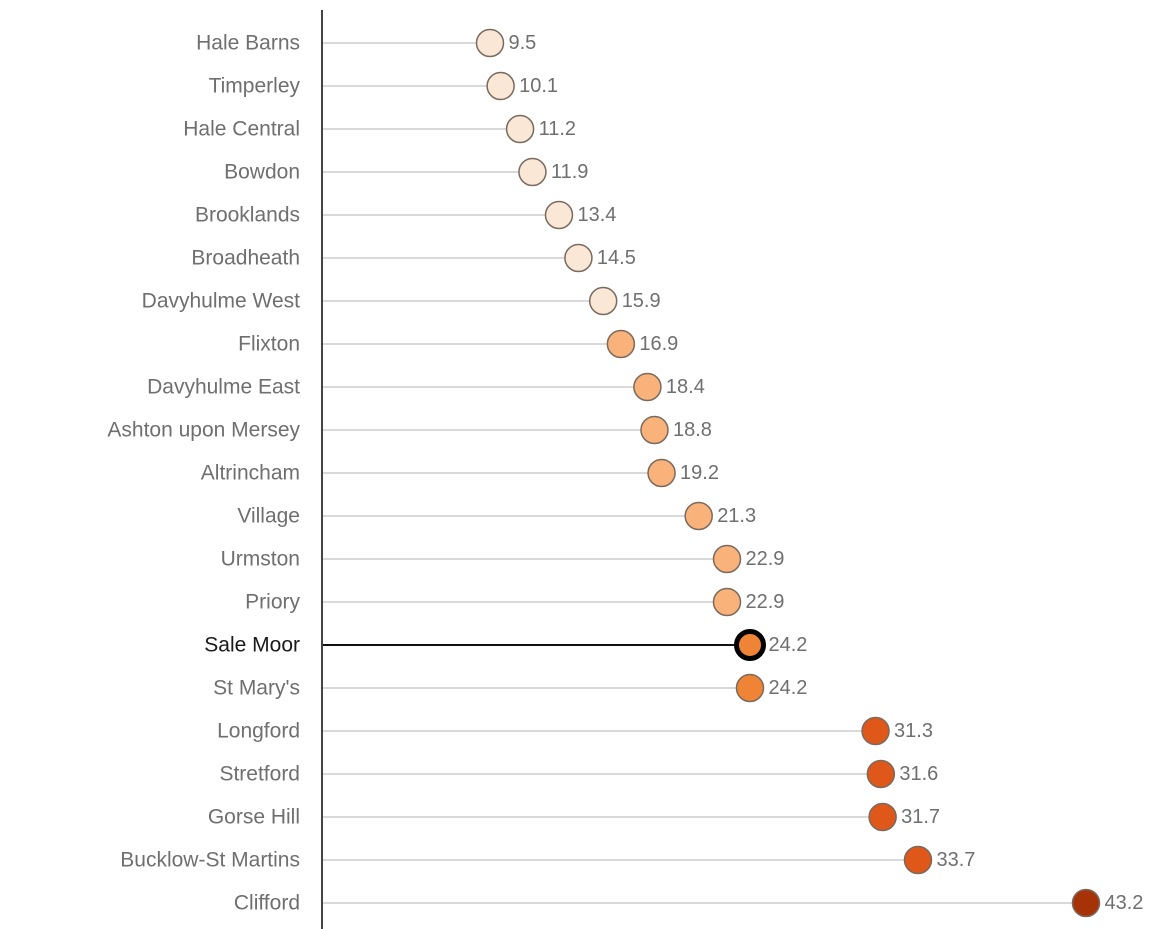 This screenshot has width=1164, height=929. What do you see at coordinates (532, 172) in the screenshot?
I see `point-bowdon` at bounding box center [532, 172].